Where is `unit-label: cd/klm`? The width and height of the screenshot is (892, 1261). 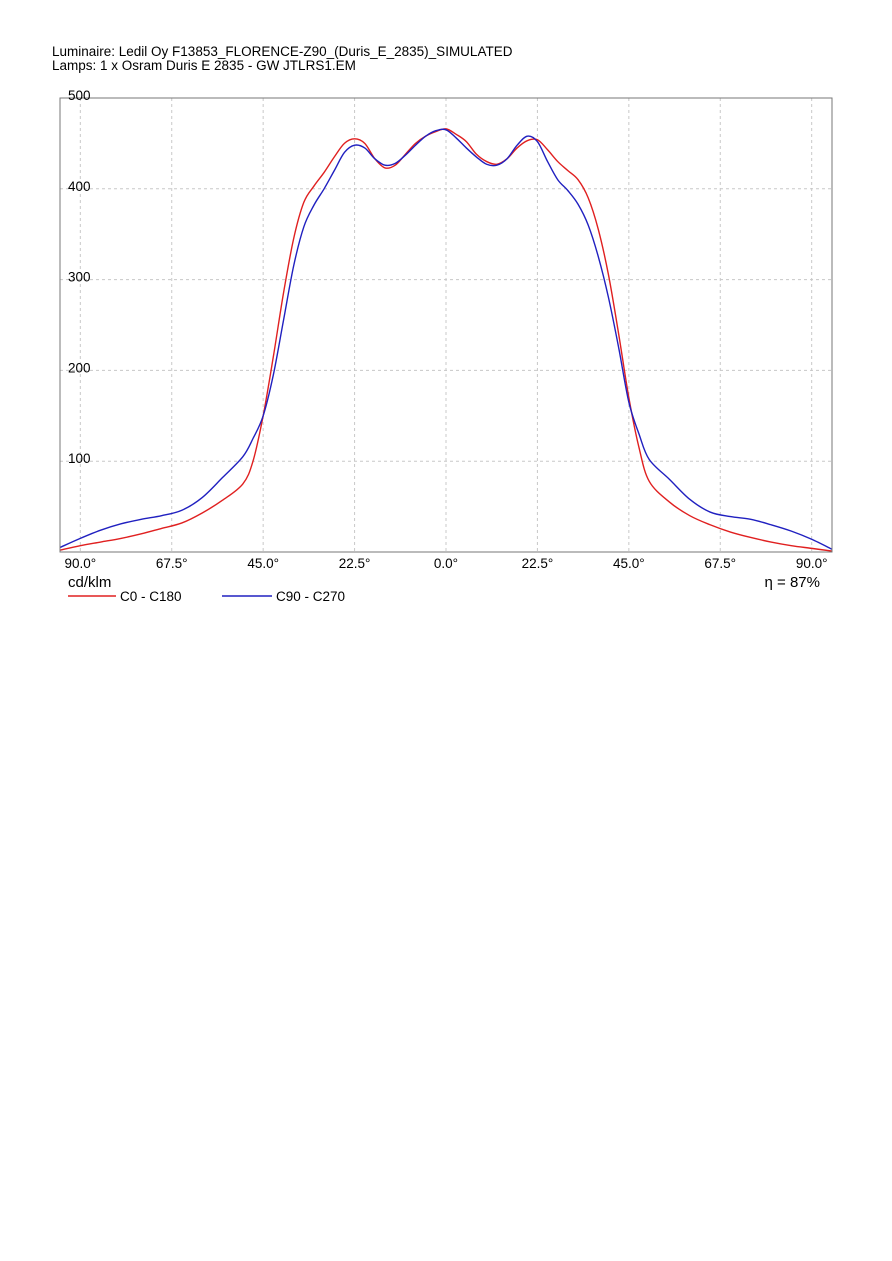
unit-label: cd/klm is located at coordinates (89, 582).